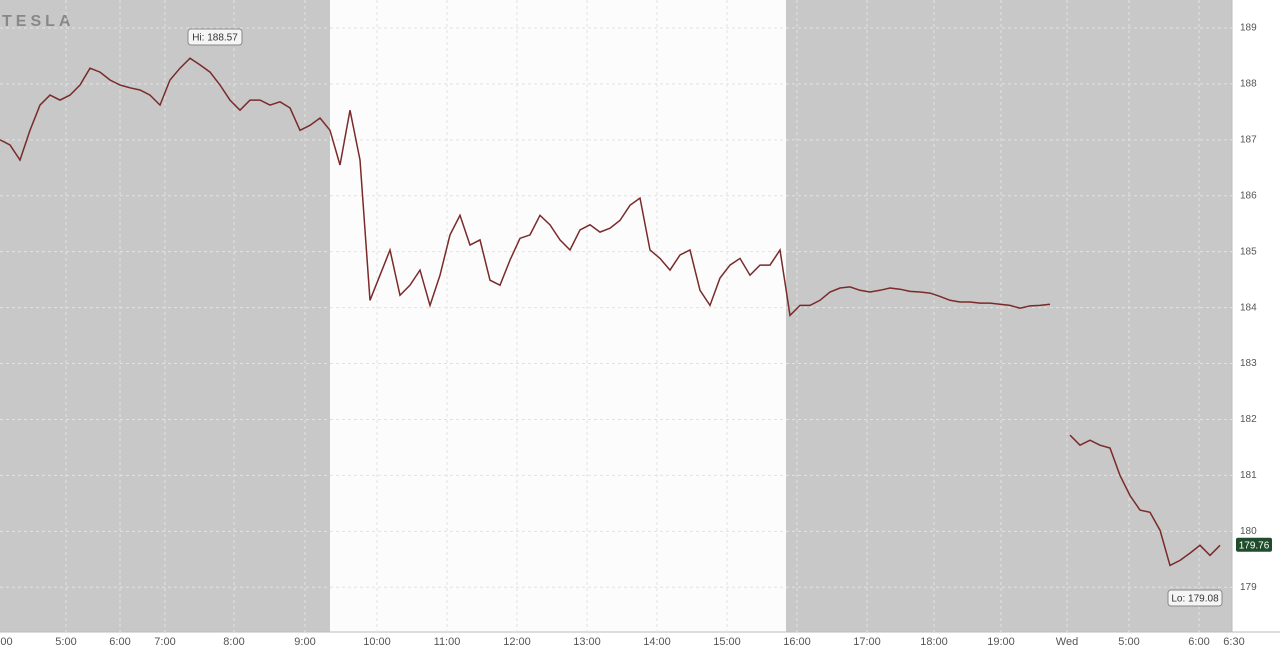 This screenshot has height=651, width=1280. I want to click on x-tick-label: 14:00, so click(657, 642).